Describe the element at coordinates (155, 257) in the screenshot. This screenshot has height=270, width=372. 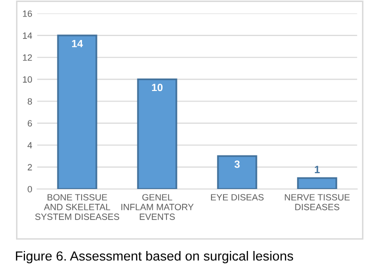
I see `caption: Figure 6. Assessment based on surgical lesions` at that location.